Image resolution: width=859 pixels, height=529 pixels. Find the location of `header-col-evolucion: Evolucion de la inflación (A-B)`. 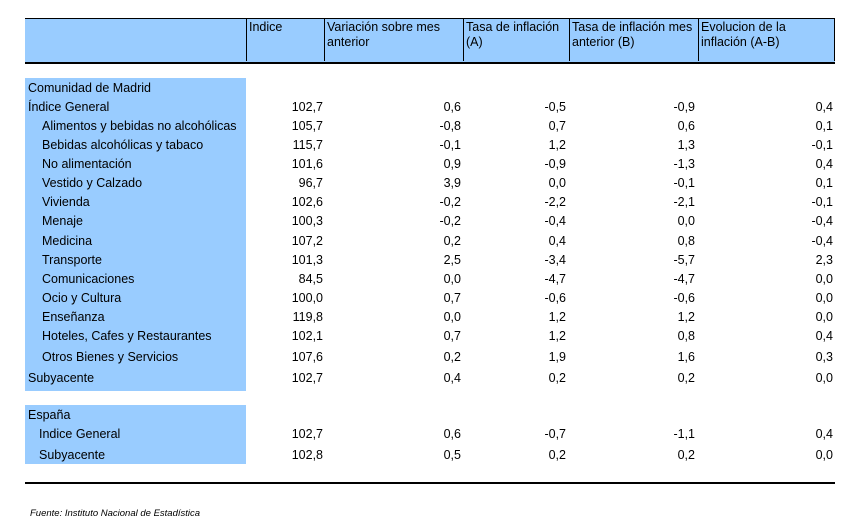

header-col-evolucion: Evolucion de la inflación (A-B) is located at coordinates (766, 39).